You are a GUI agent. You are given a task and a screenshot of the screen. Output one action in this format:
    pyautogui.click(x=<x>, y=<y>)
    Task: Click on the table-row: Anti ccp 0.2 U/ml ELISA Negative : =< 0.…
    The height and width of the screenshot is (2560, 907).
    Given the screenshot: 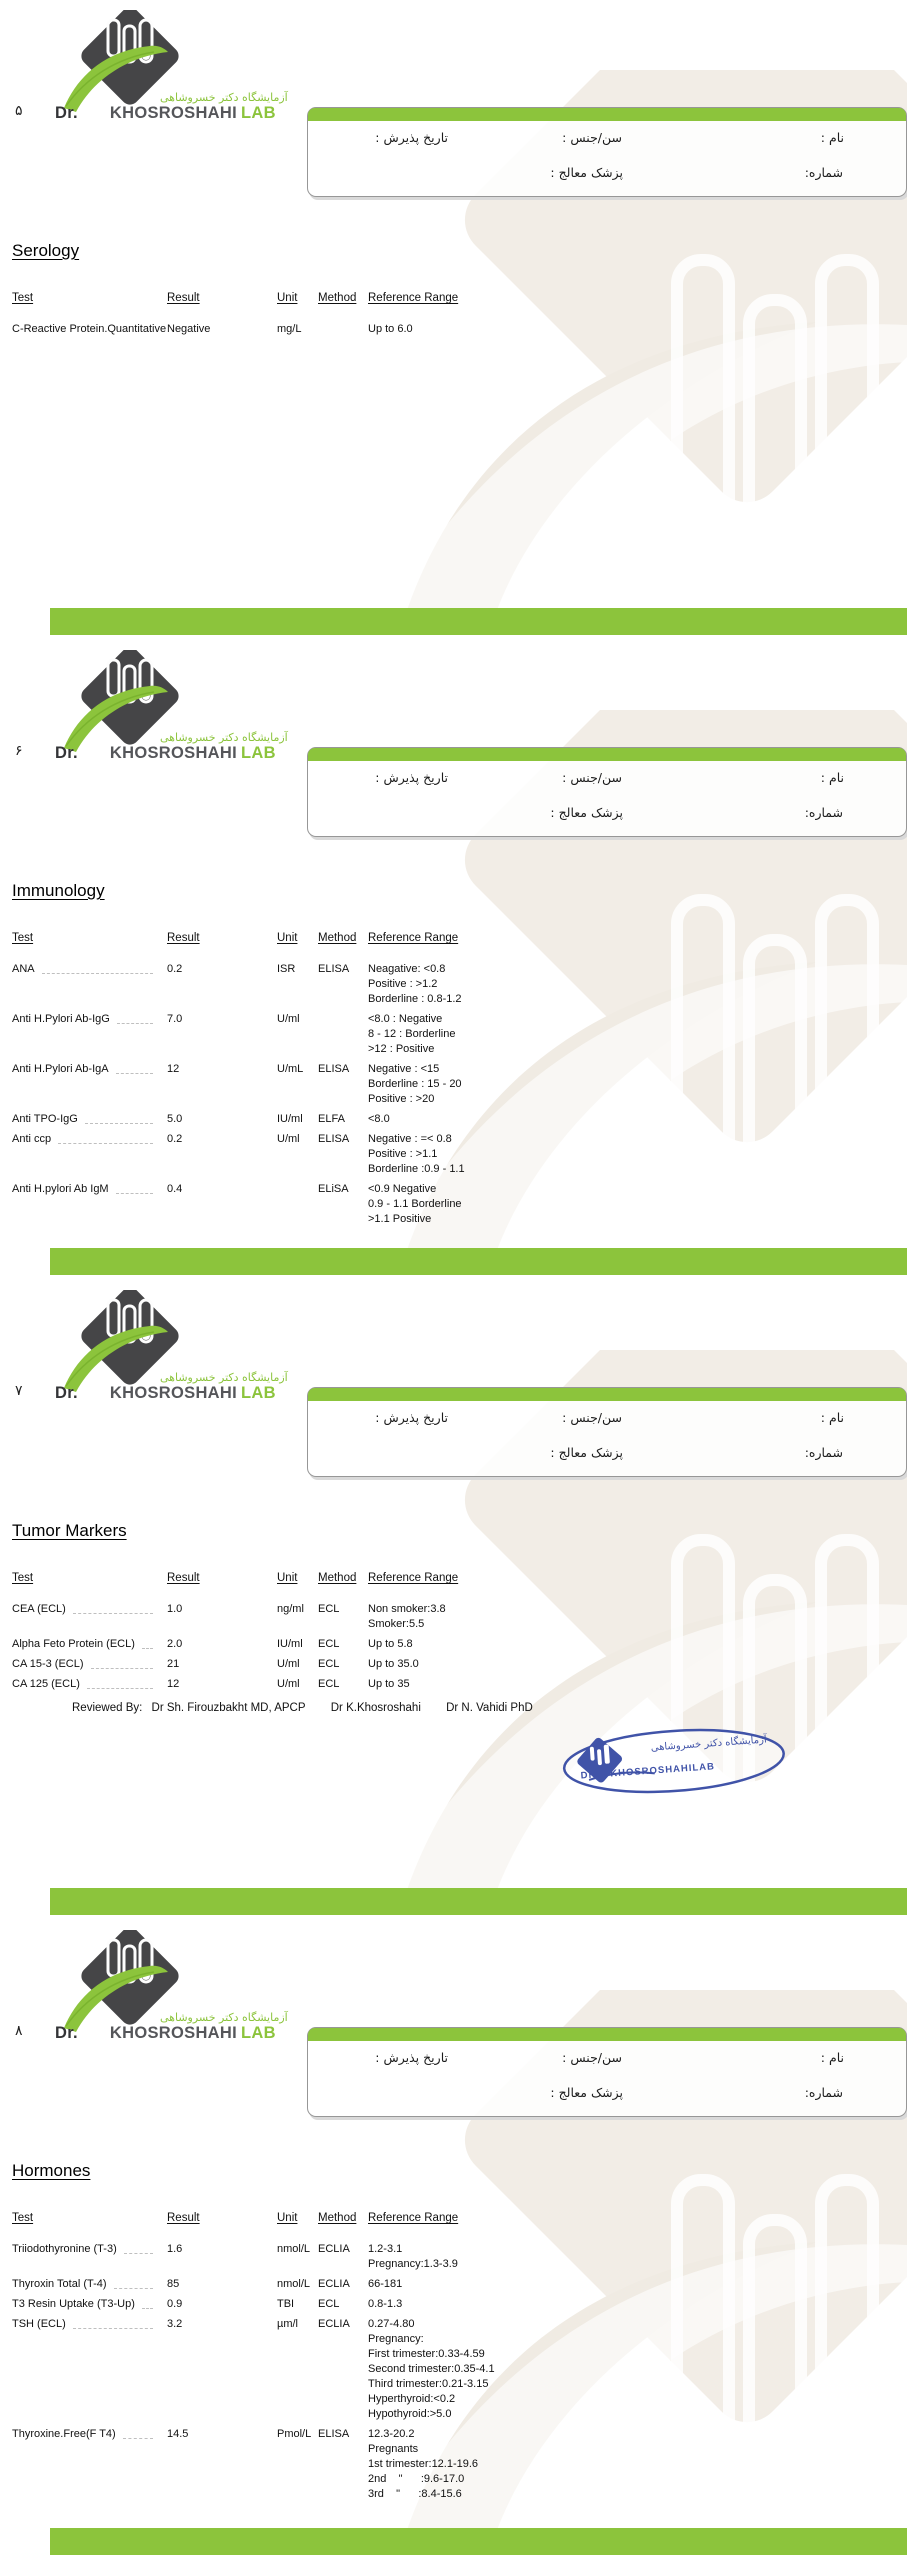 What is the action you would take?
    pyautogui.click(x=454, y=1154)
    